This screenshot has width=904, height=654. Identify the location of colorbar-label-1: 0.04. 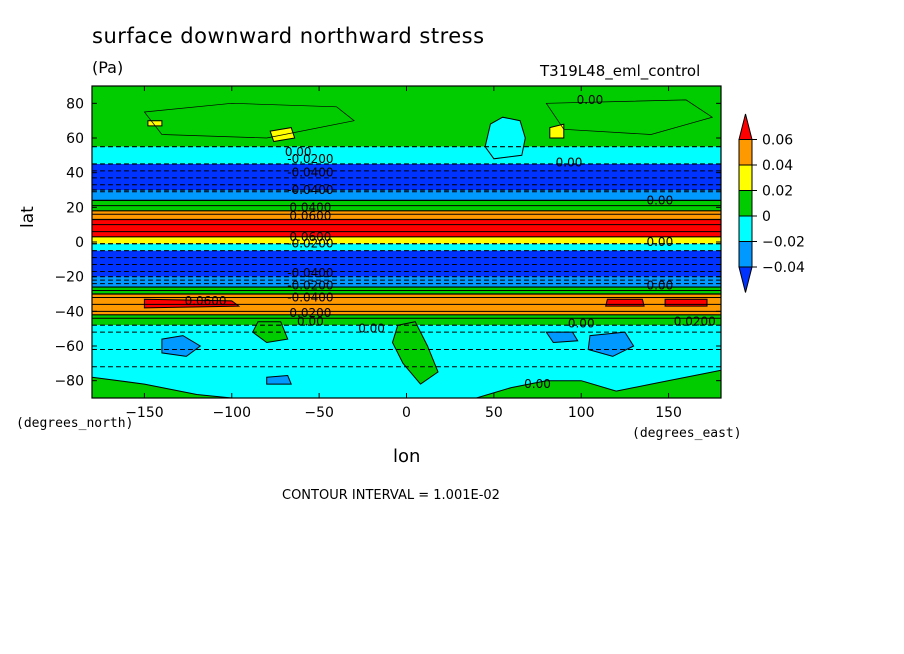
(777, 166).